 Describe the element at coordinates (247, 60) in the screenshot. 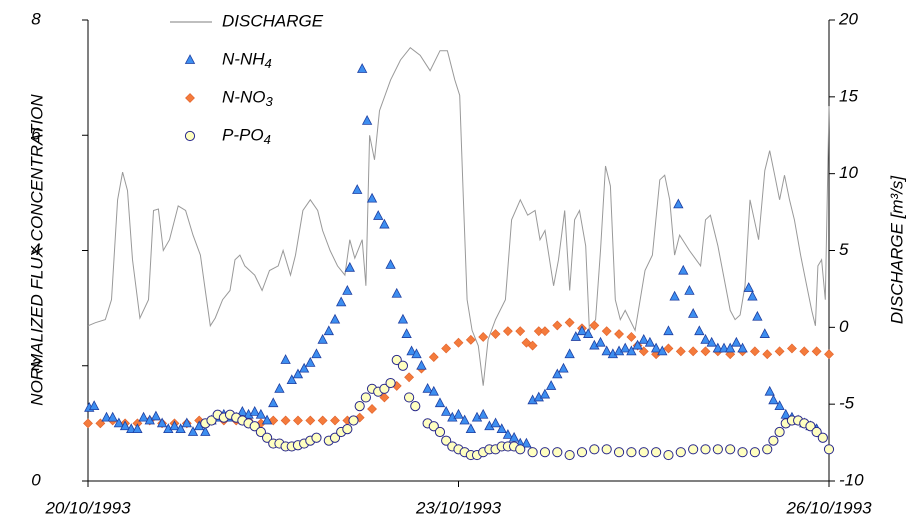

I see `legend-label: N-NH4` at that location.